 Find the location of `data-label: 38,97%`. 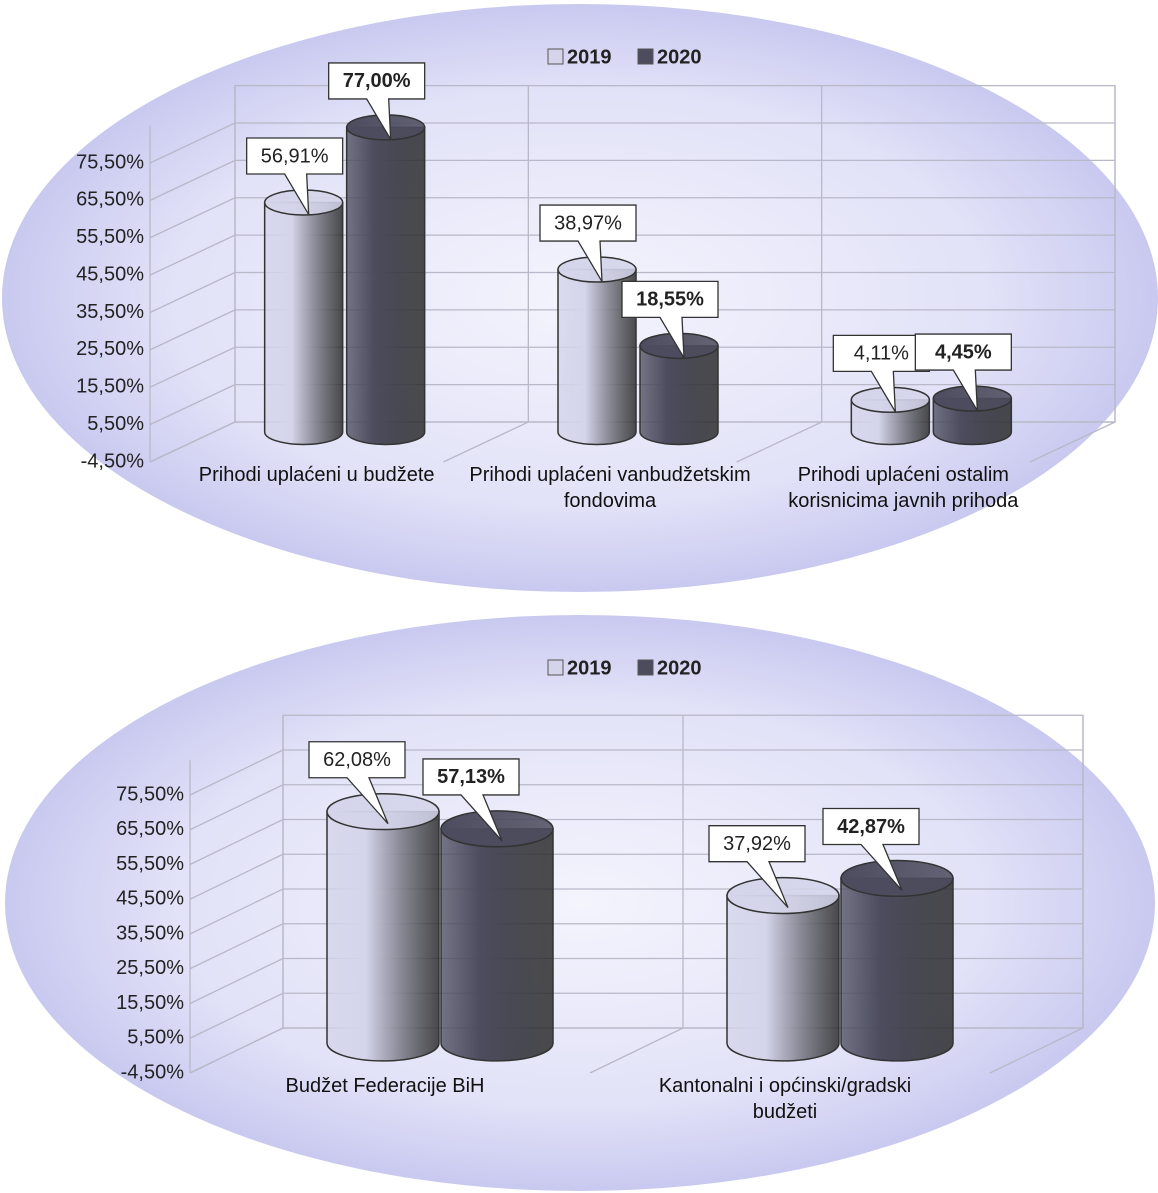

data-label: 38,97% is located at coordinates (588, 223).